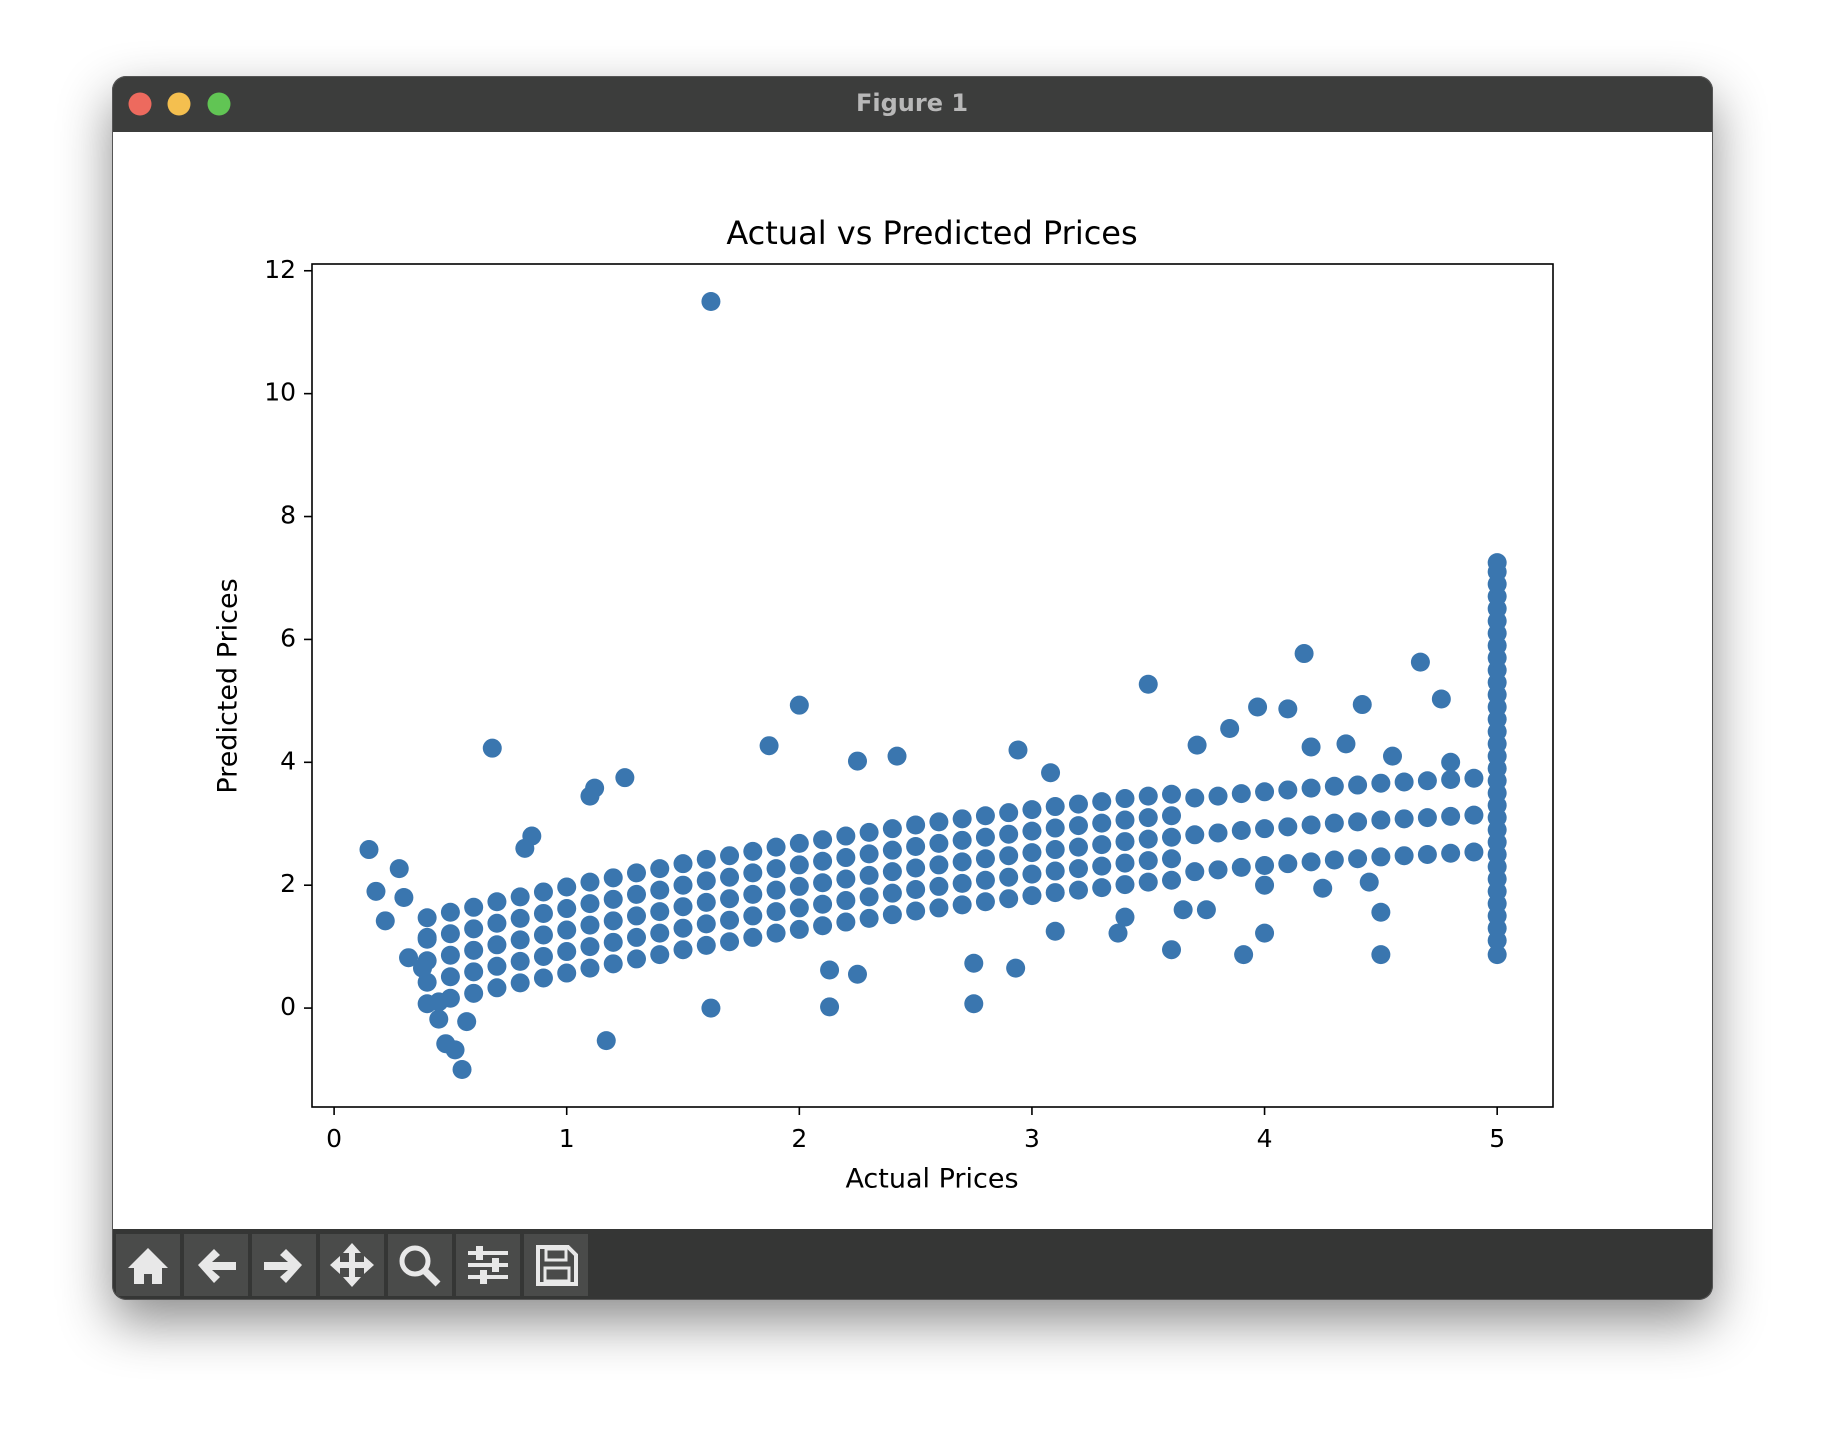 The height and width of the screenshot is (1450, 1826). What do you see at coordinates (284, 1265) in the screenshot?
I see `forward-button` at bounding box center [284, 1265].